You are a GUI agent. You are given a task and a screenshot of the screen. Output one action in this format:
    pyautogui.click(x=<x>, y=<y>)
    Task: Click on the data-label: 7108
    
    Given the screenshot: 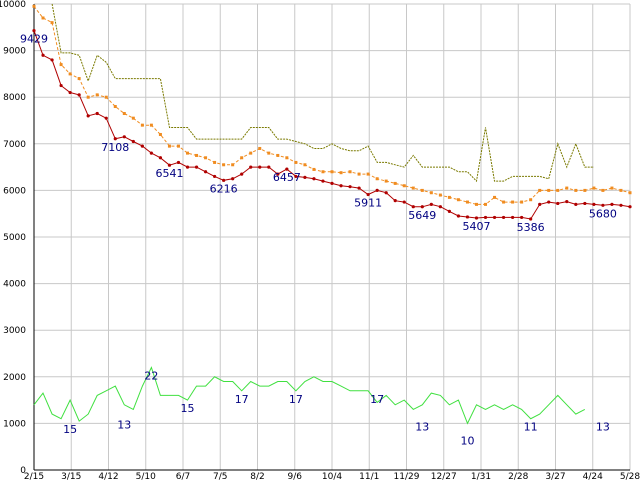 What is the action you would take?
    pyautogui.click(x=115, y=147)
    